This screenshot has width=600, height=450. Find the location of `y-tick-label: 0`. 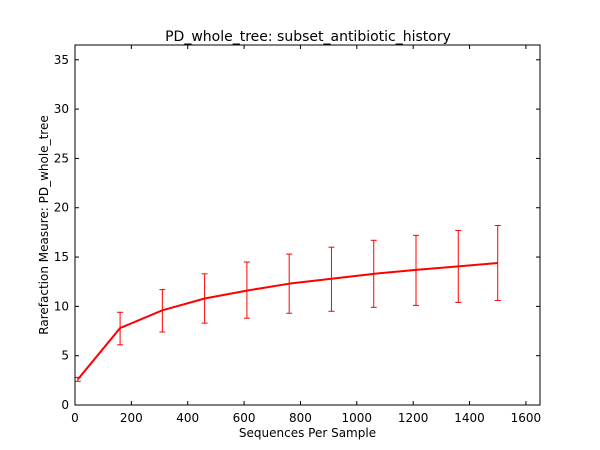

y-tick-label: 0 is located at coordinates (65, 405).